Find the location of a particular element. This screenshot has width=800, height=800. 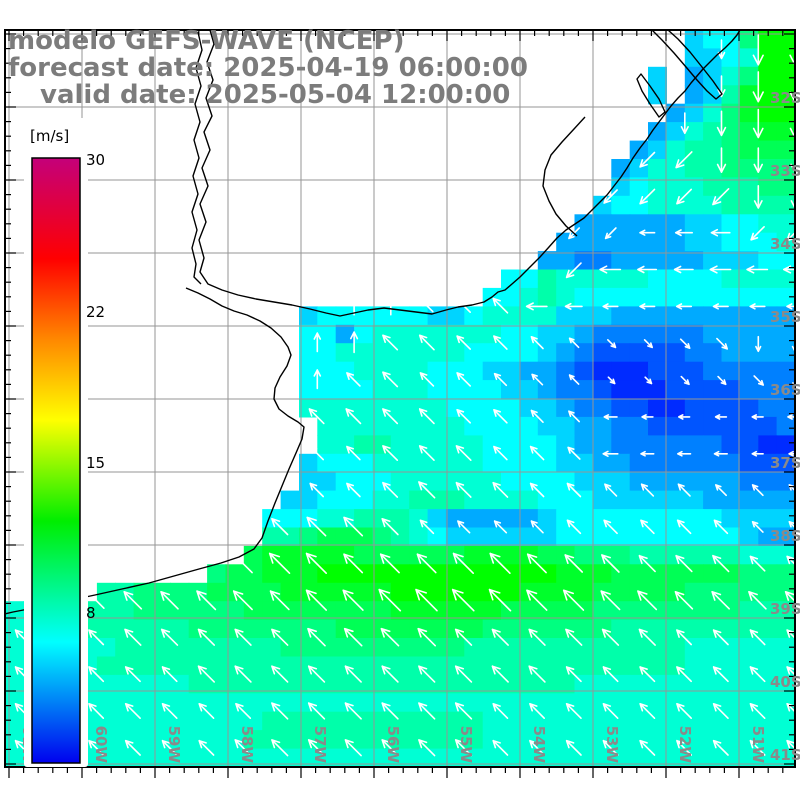

colorbar-gradient is located at coordinates (56, 460).